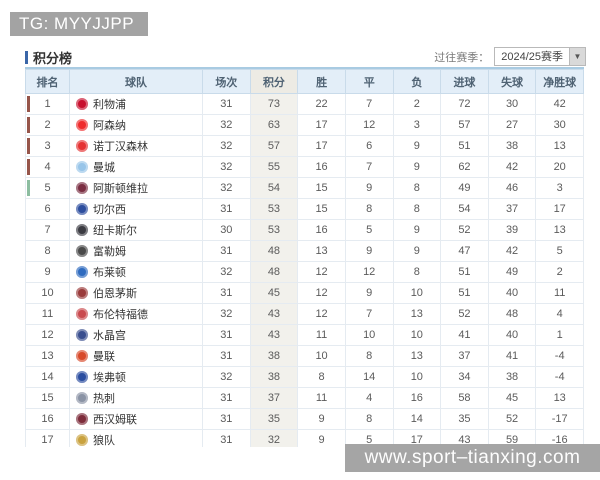 This screenshot has width=600, height=480. What do you see at coordinates (464, 188) in the screenshot?
I see `stat-goals-for: 49` at bounding box center [464, 188].